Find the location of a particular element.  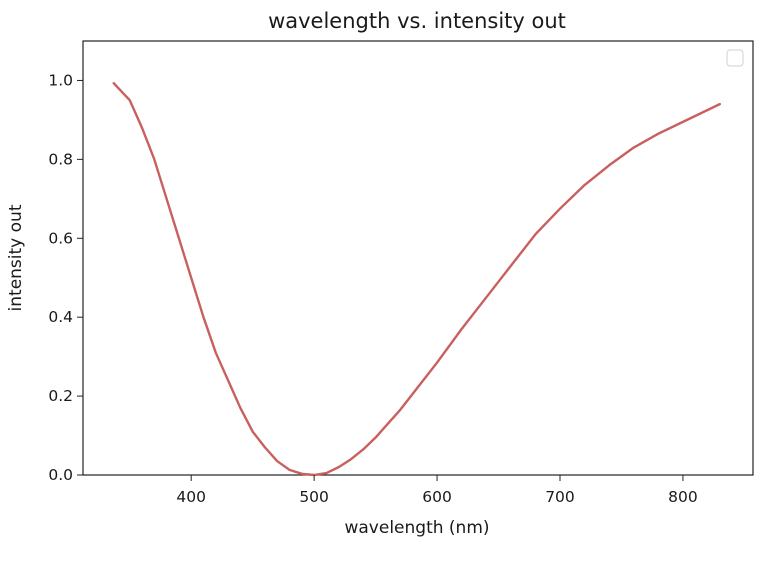

x-tick-label: 600 is located at coordinates (437, 497).